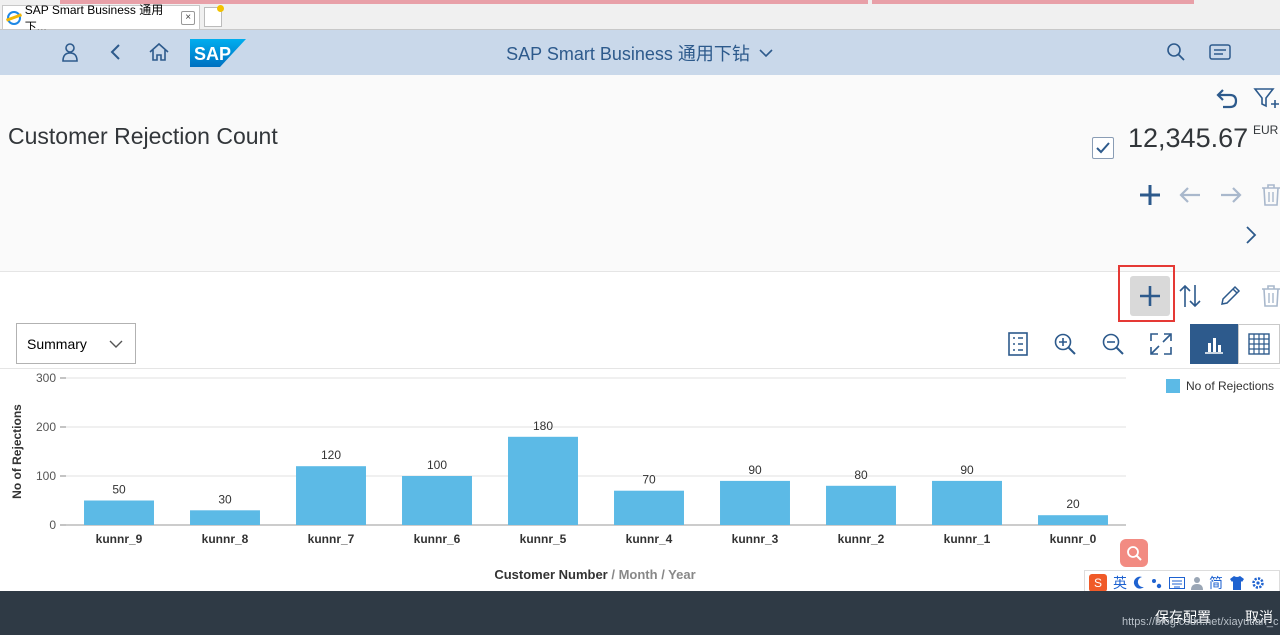  What do you see at coordinates (437, 539) in the screenshot?
I see `x-tick-label: kunnr_6` at bounding box center [437, 539].